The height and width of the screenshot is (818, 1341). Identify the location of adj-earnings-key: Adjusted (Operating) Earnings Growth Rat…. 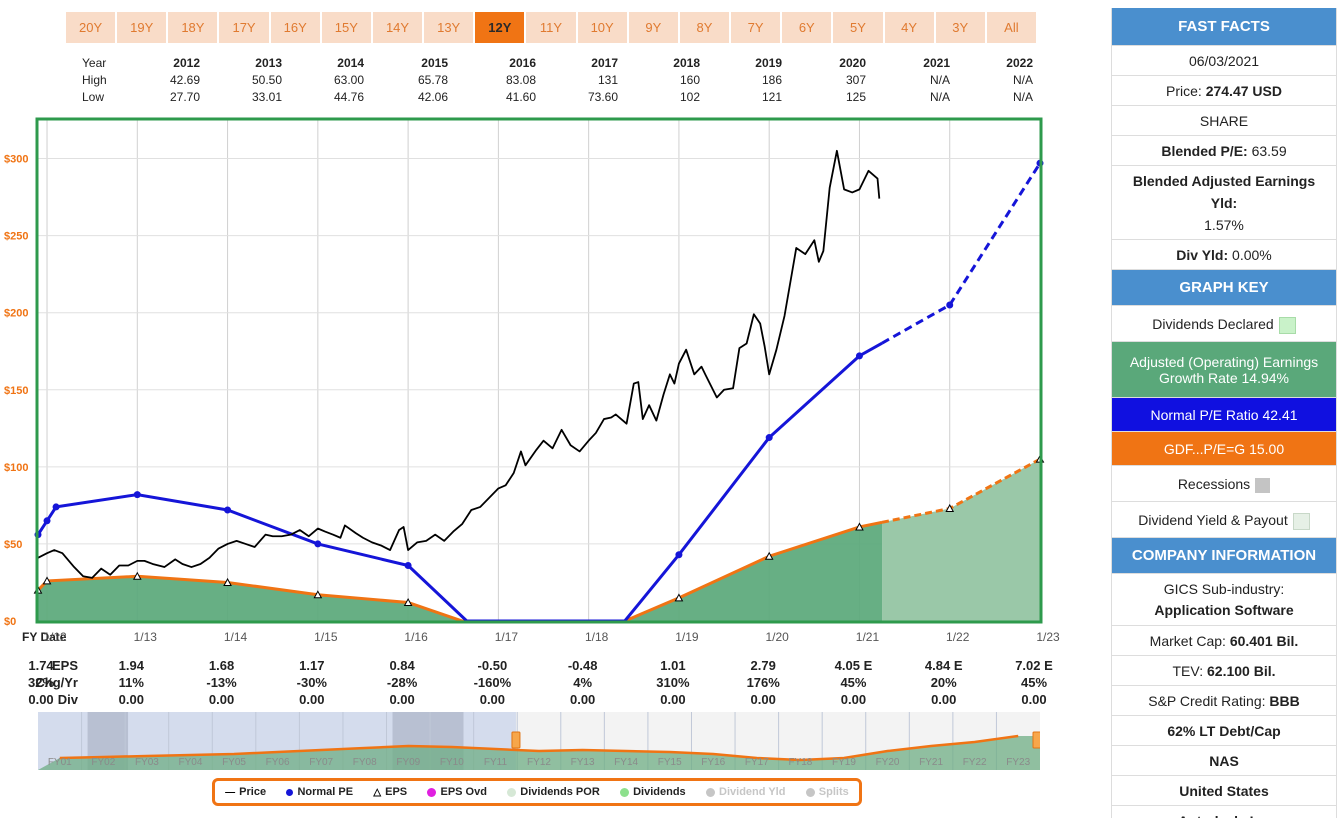
(1224, 370).